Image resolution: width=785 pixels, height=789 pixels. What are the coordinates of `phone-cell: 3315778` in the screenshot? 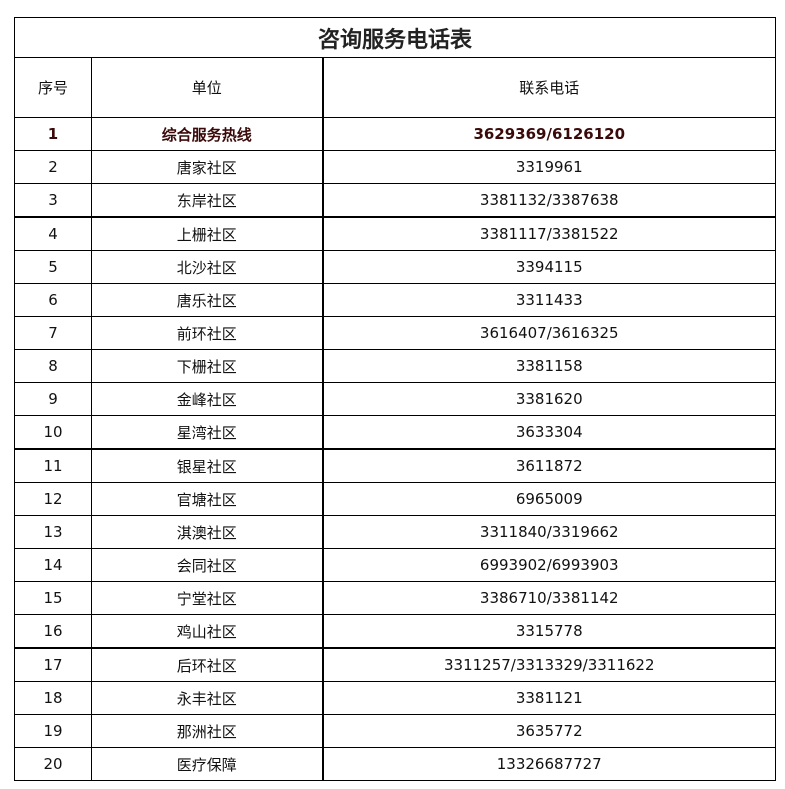 It's located at (549, 631).